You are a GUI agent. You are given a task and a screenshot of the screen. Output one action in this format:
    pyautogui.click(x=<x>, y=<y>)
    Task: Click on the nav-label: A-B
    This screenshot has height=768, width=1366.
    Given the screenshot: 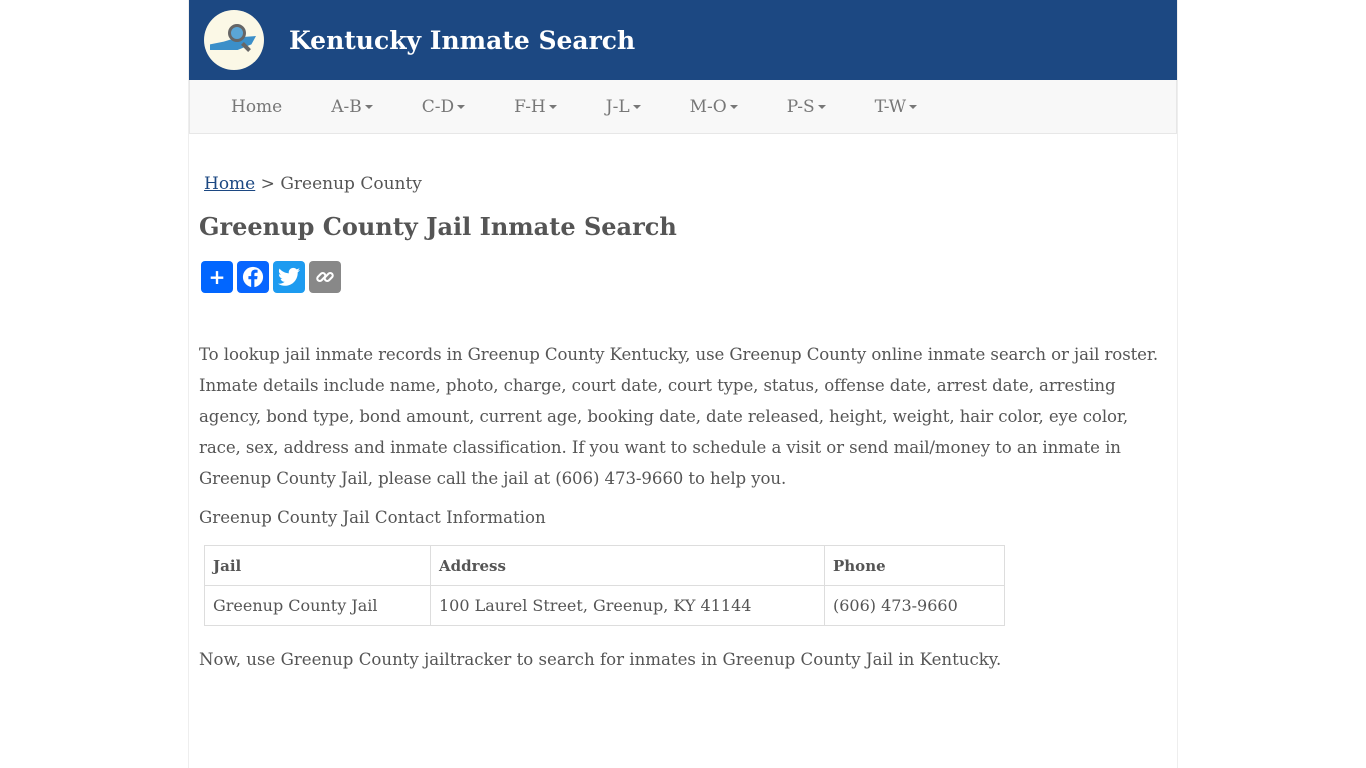 What is the action you would take?
    pyautogui.click(x=346, y=106)
    